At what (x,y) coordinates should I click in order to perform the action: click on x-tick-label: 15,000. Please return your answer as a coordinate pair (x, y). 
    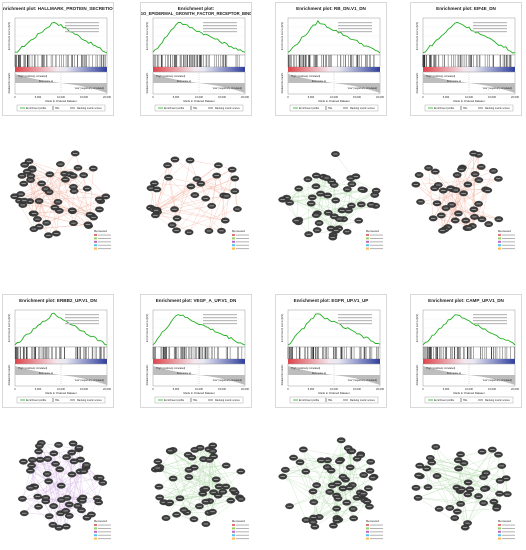
    Looking at the image, I should click on (84, 97).